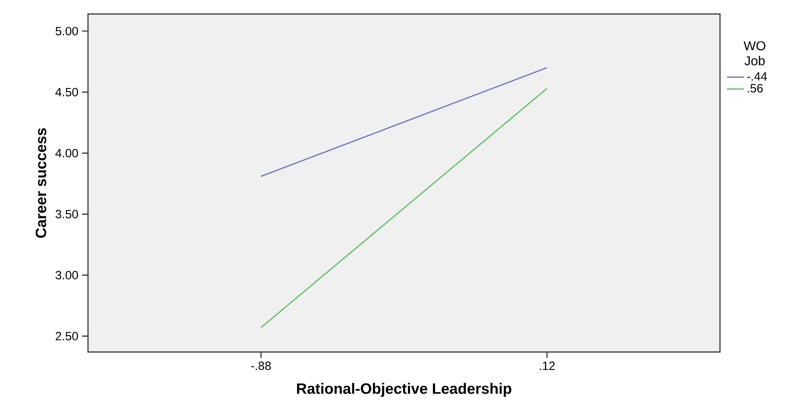  What do you see at coordinates (67, 336) in the screenshot?
I see `y-tick-label: 2.50` at bounding box center [67, 336].